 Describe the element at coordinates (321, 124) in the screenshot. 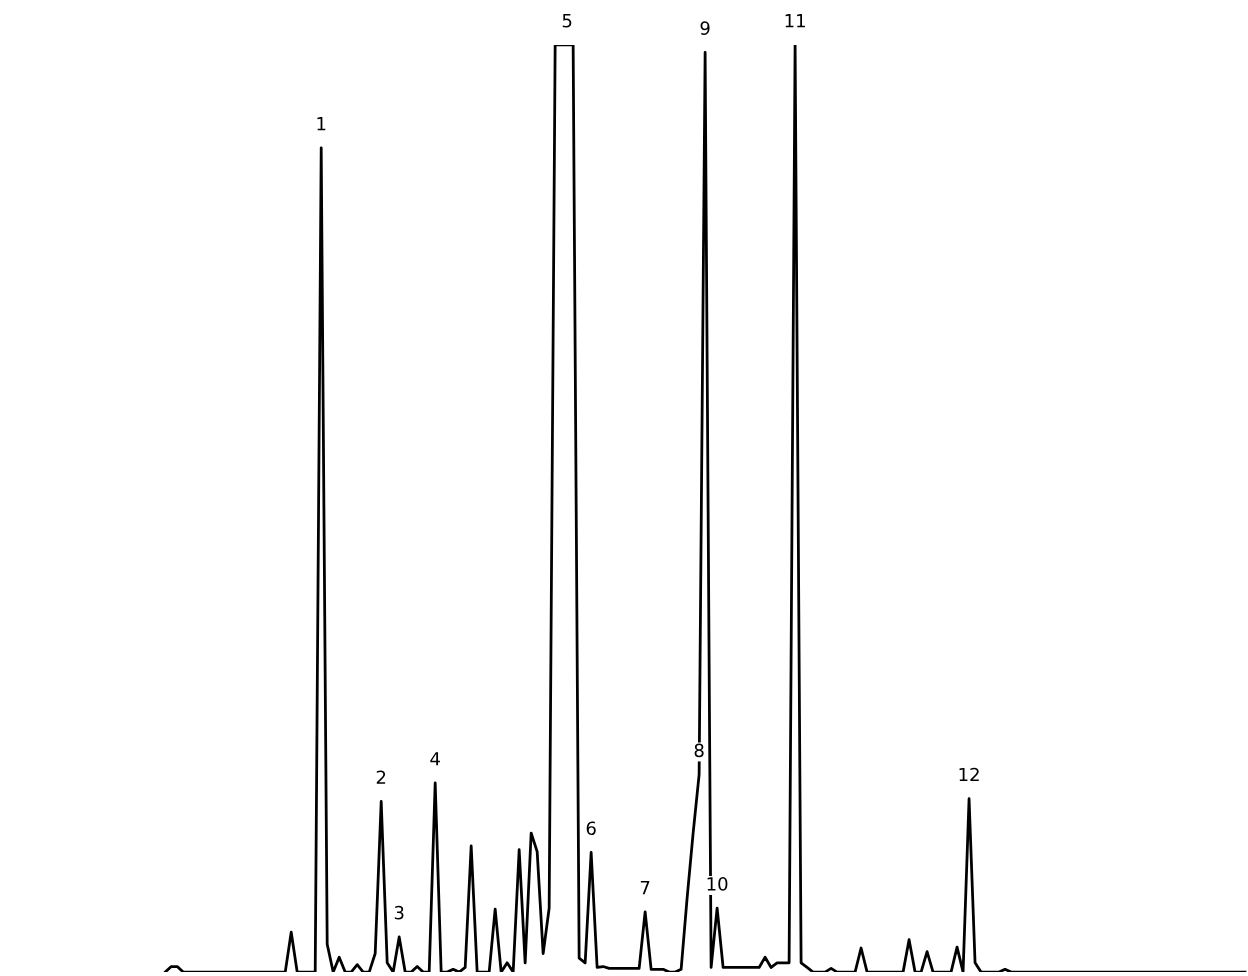

I see `x-tick-label: 1` at that location.